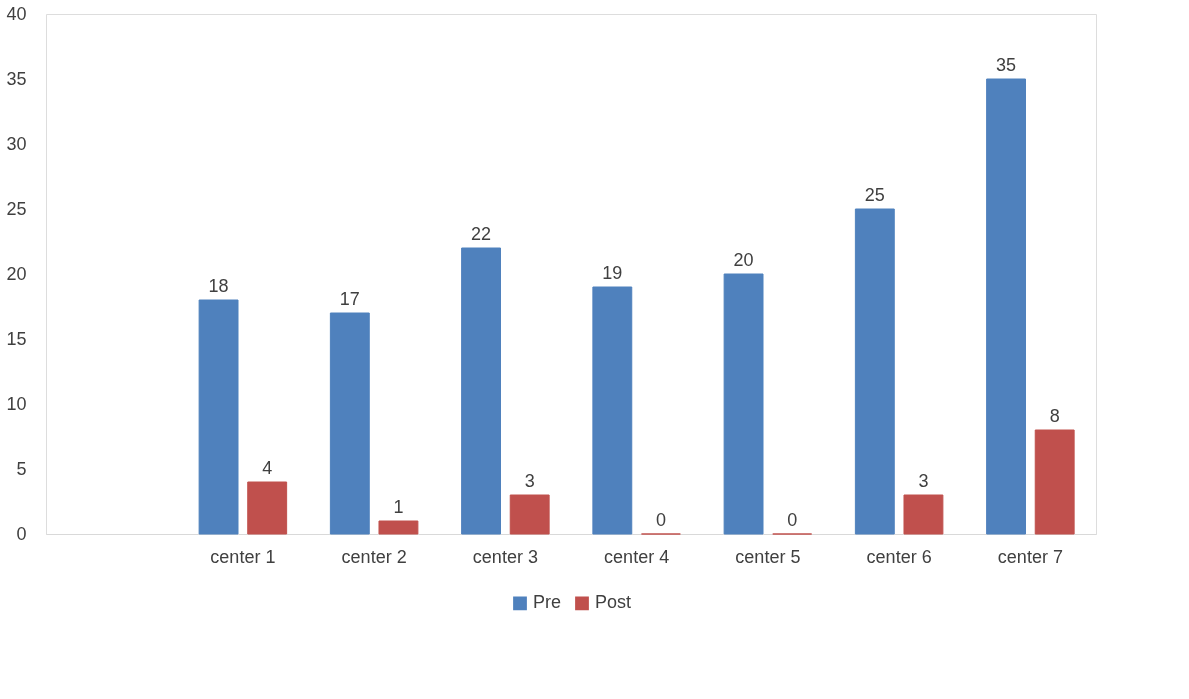 This screenshot has width=1189, height=699. Describe the element at coordinates (243, 556) in the screenshot. I see `x-tick-label: center 1` at that location.